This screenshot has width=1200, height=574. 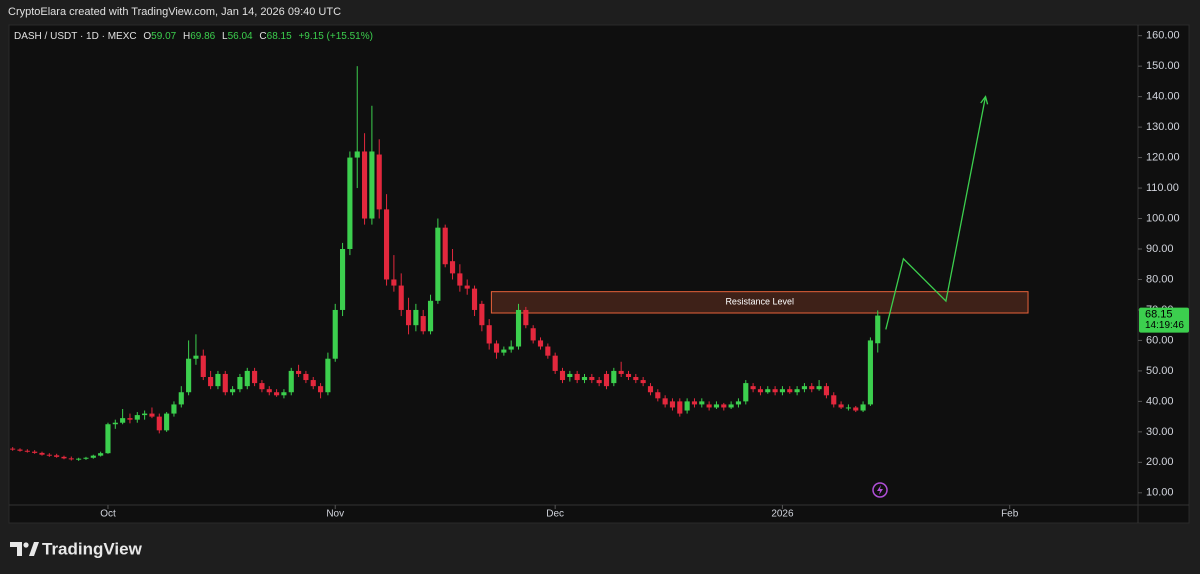 I want to click on change: +9.15 (+15.51%), so click(x=335, y=36).